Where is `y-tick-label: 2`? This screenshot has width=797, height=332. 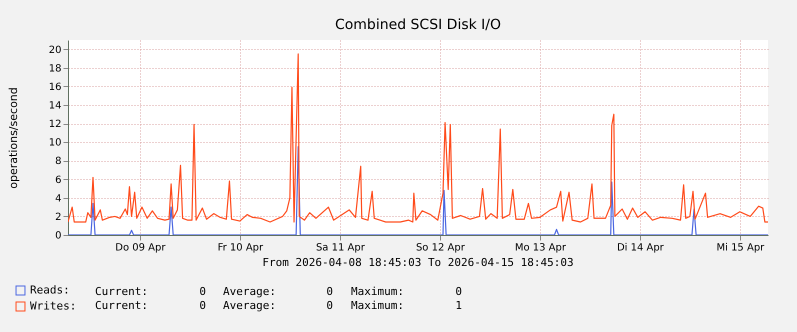 y-tick-label: 2 is located at coordinates (58, 217).